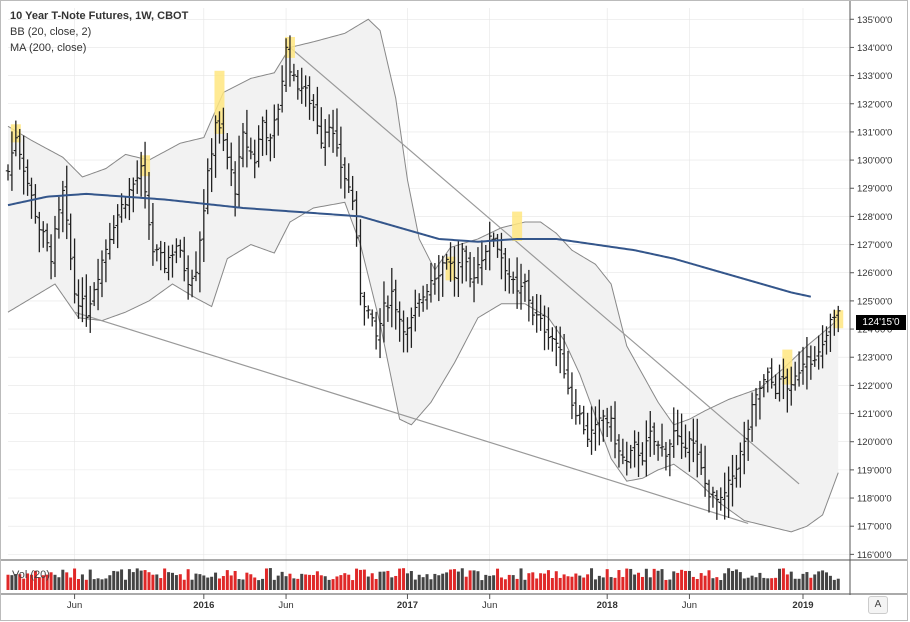 This screenshot has height=622, width=910. I want to click on last-price-tag: 124'15'0, so click(881, 322).